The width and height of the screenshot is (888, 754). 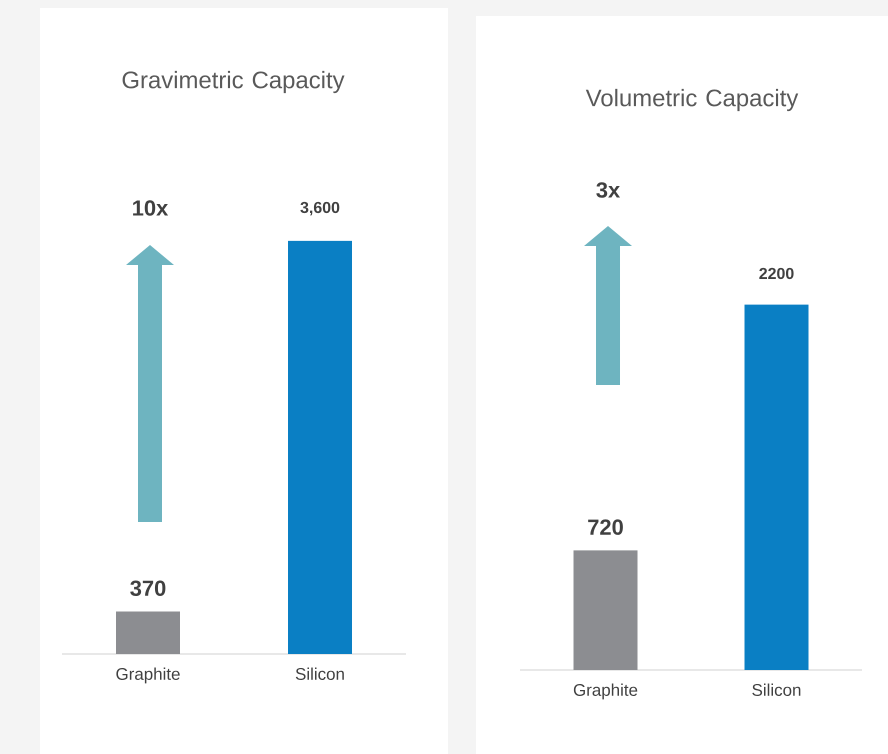 I want to click on data-label: 370, so click(x=148, y=588).